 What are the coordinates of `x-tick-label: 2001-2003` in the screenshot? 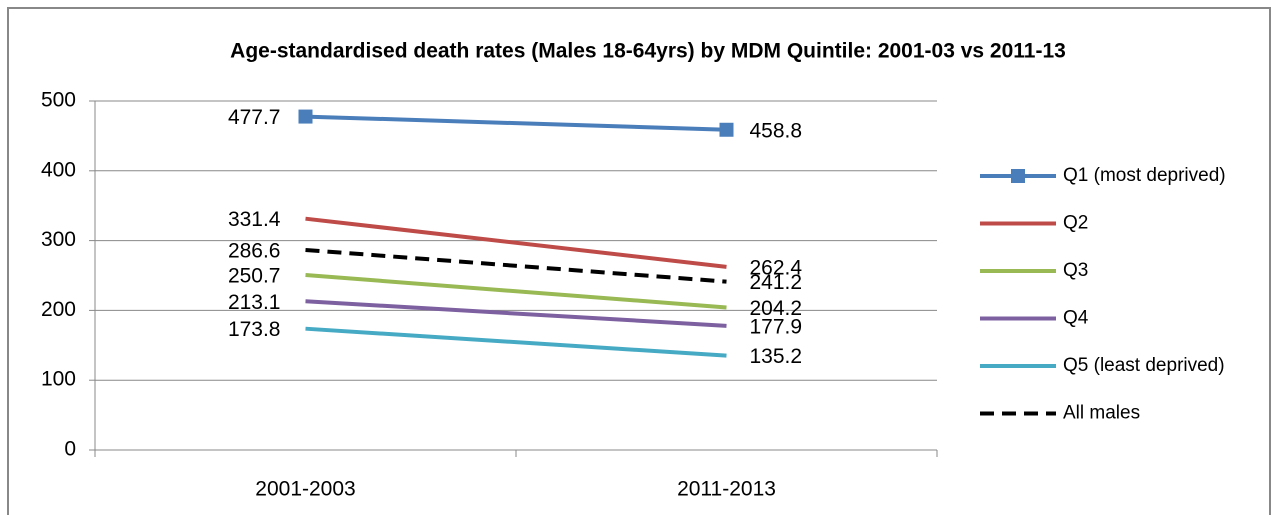 It's located at (305, 489).